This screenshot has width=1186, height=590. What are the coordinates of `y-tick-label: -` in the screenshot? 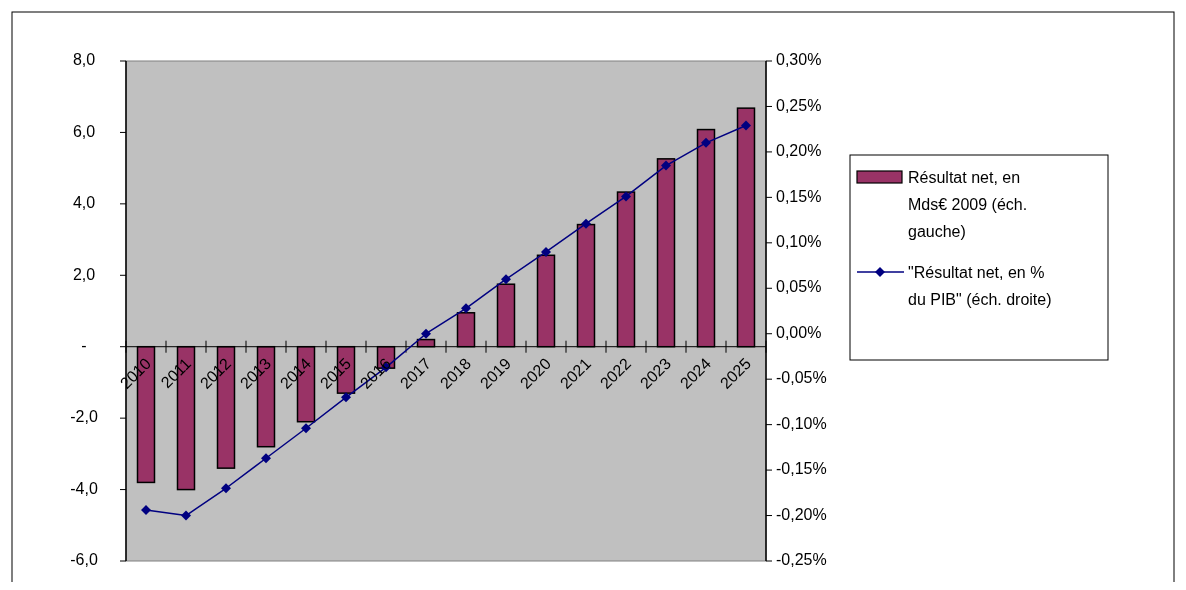 It's located at (84, 345).